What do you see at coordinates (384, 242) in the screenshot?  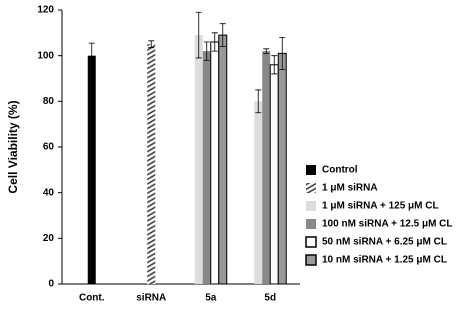 I see `legend-label: 50 nM siRNA + 6.25 μM CL` at bounding box center [384, 242].